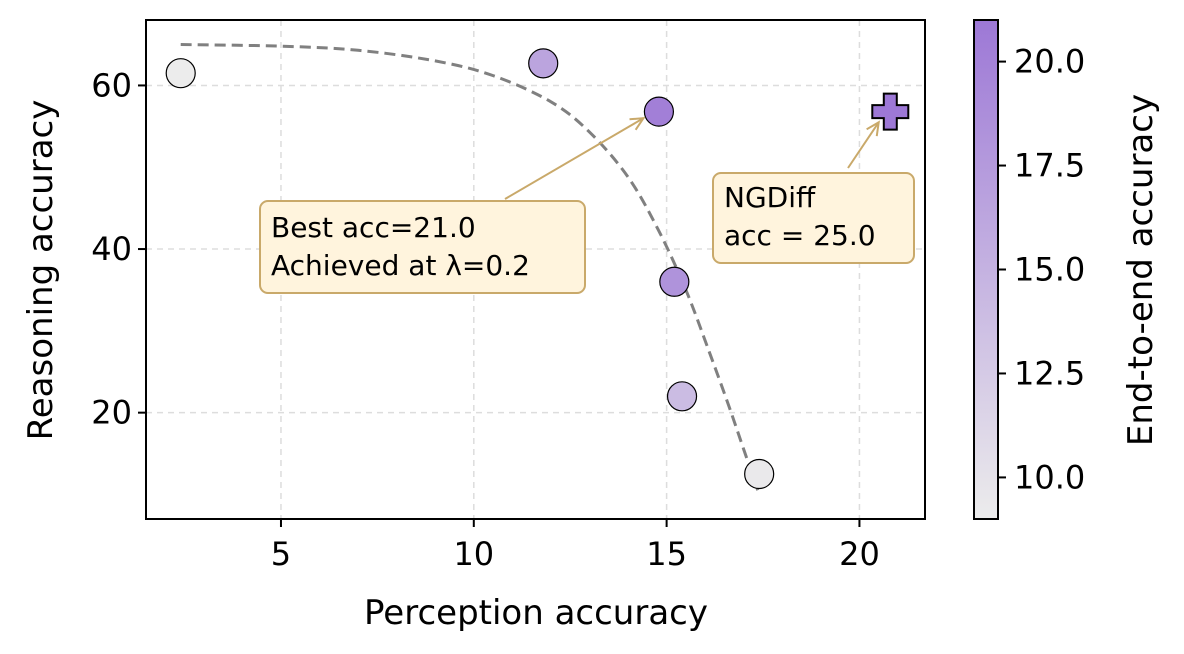 This screenshot has height=654, width=1184. What do you see at coordinates (1049, 270) in the screenshot?
I see `colorbar-tick-label: 15.0` at bounding box center [1049, 270].